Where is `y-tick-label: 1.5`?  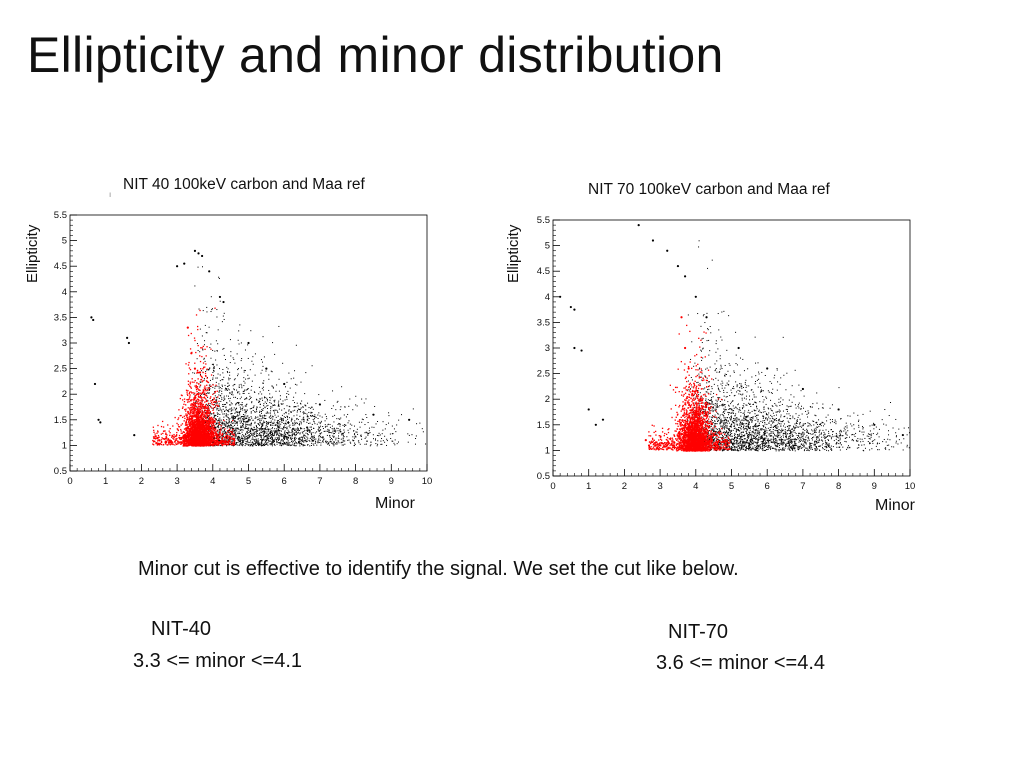 y-tick-label: 1.5 is located at coordinates (543, 425).